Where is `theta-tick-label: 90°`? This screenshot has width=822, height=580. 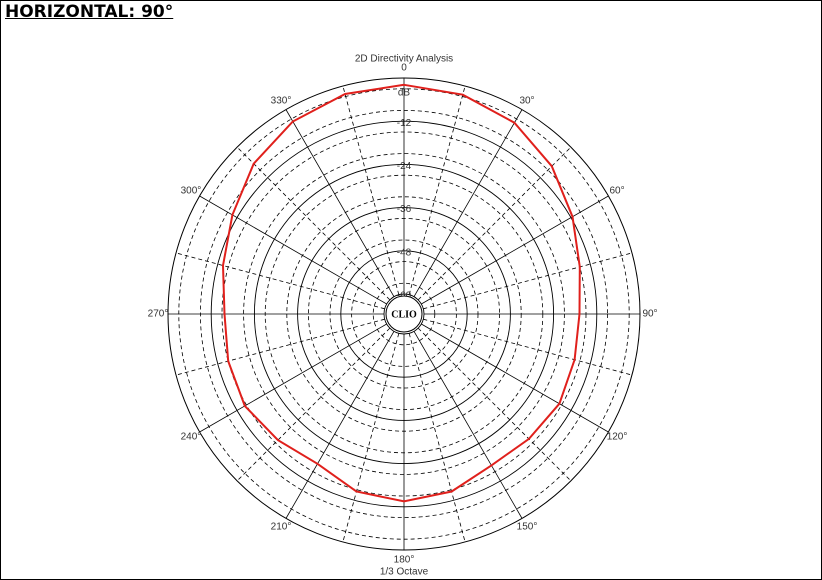 theta-tick-label: 90° is located at coordinates (649, 314).